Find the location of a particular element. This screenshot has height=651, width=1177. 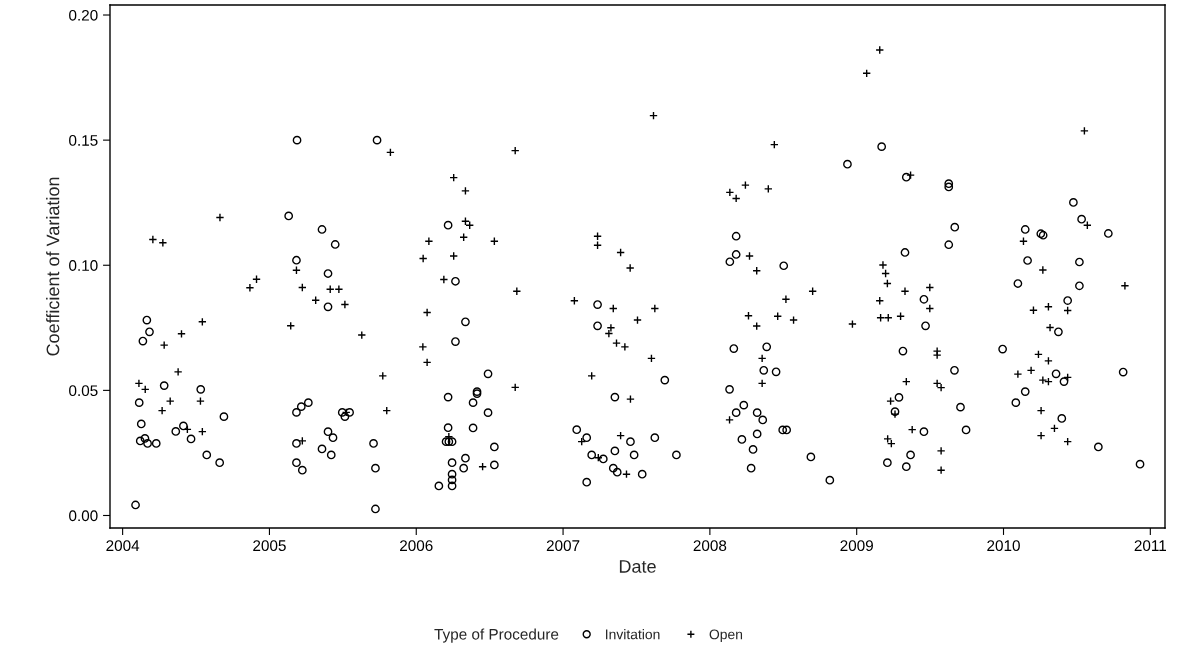

legend-label: Invitation is located at coordinates (633, 634).